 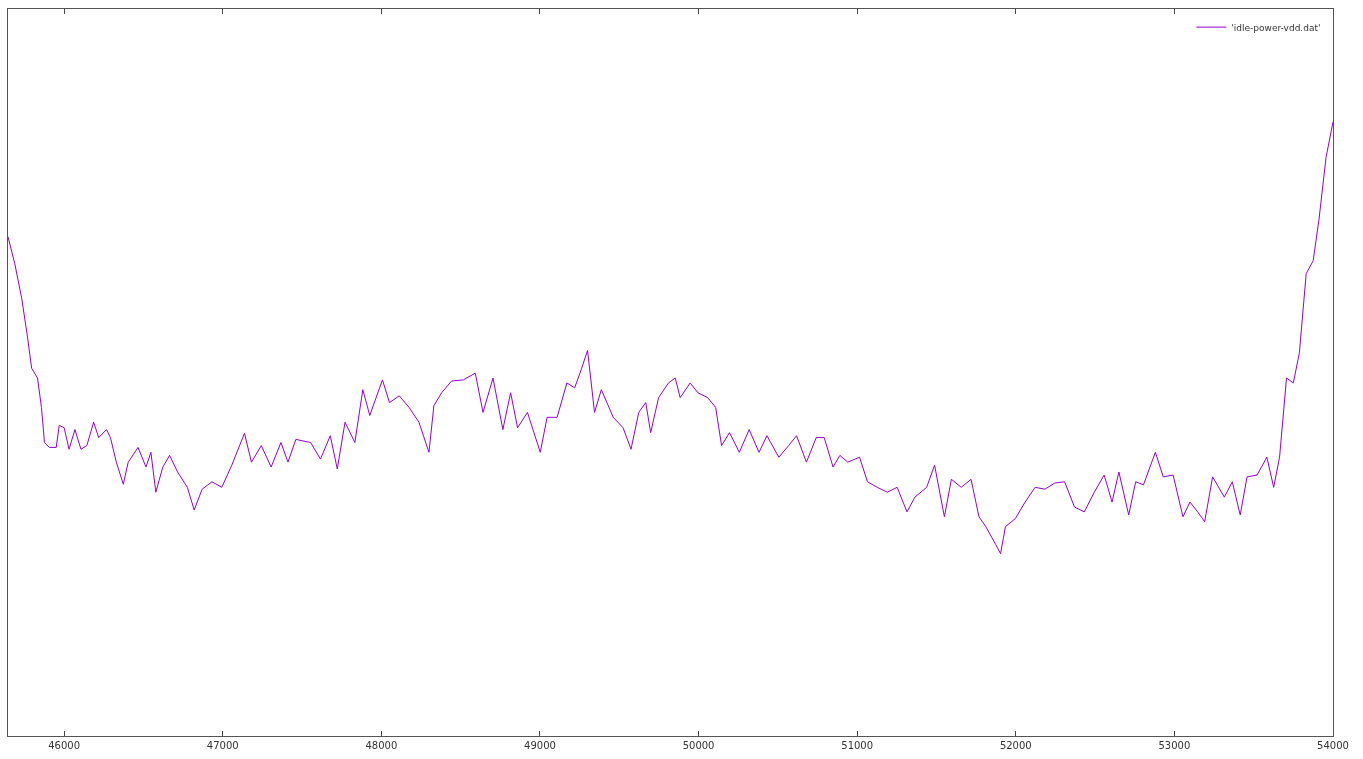 I want to click on x-tick-label: 52000, so click(x=1015, y=745).